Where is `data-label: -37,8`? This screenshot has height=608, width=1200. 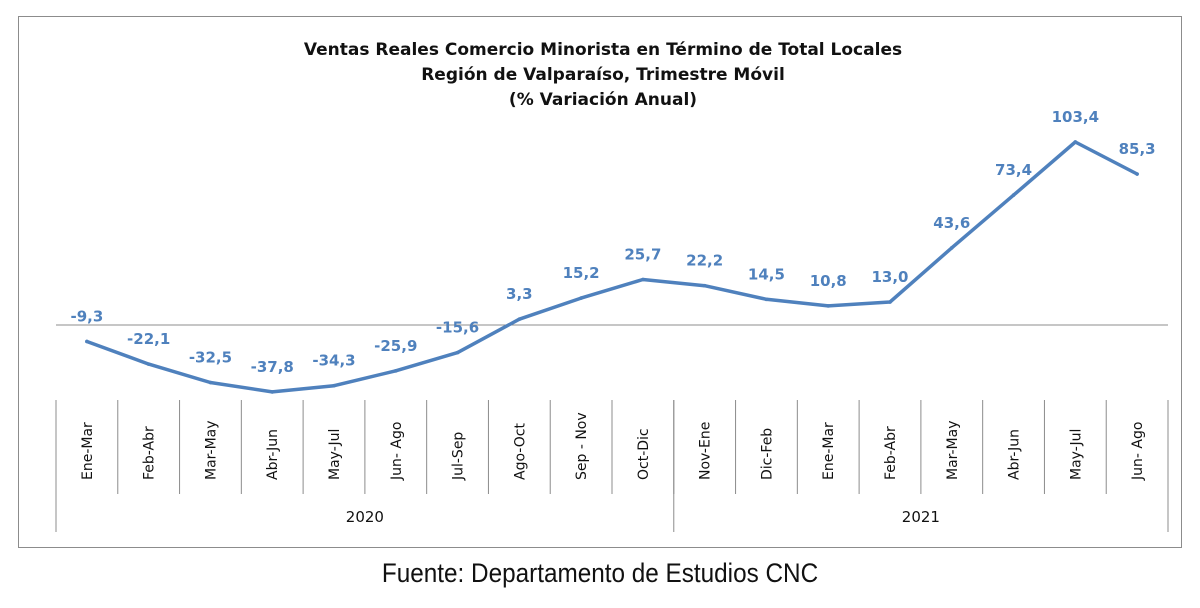 data-label: -37,8 is located at coordinates (272, 367).